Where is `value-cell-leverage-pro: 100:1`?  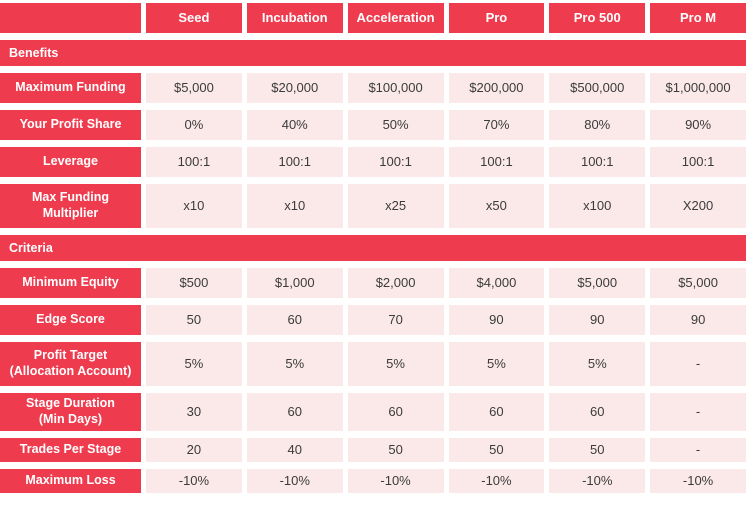
value-cell-leverage-pro: 100:1 is located at coordinates (496, 162).